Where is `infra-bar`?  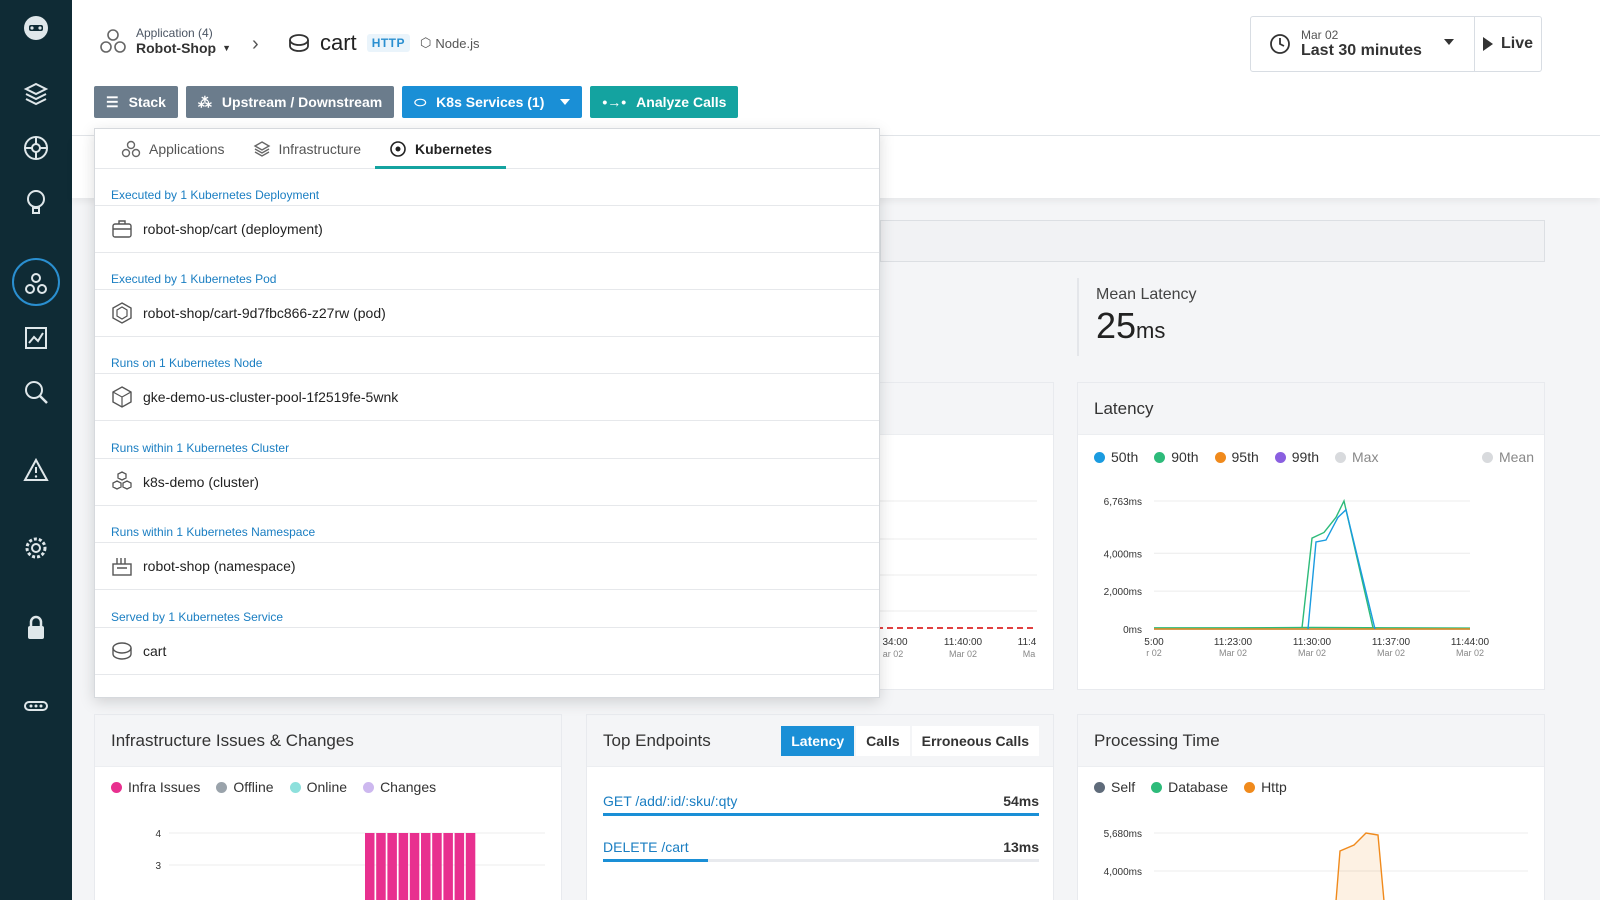 infra-bar is located at coordinates (470, 866).